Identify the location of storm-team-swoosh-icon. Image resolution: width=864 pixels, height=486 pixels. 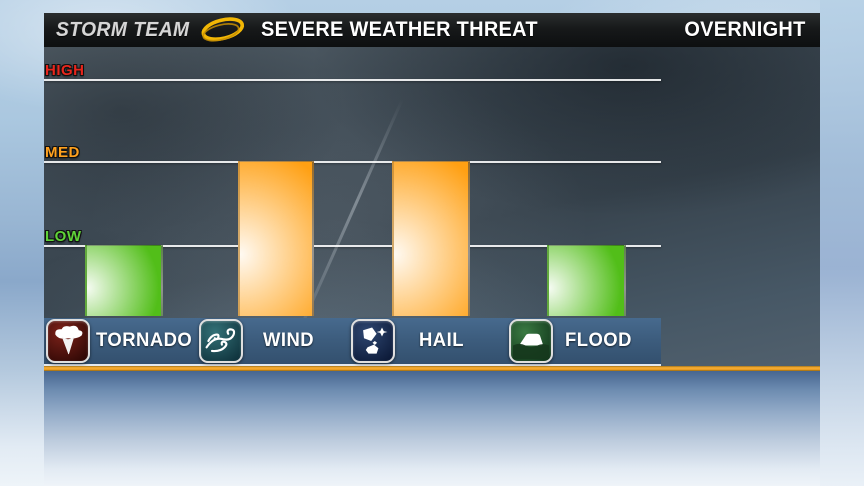
(223, 29).